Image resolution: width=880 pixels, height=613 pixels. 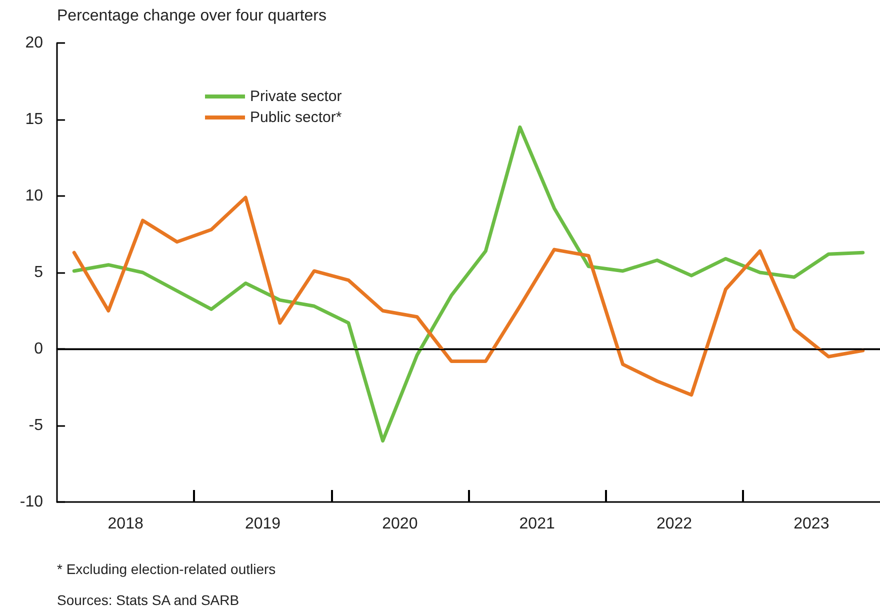 I want to click on y-tick-label: -10, so click(x=32, y=502).